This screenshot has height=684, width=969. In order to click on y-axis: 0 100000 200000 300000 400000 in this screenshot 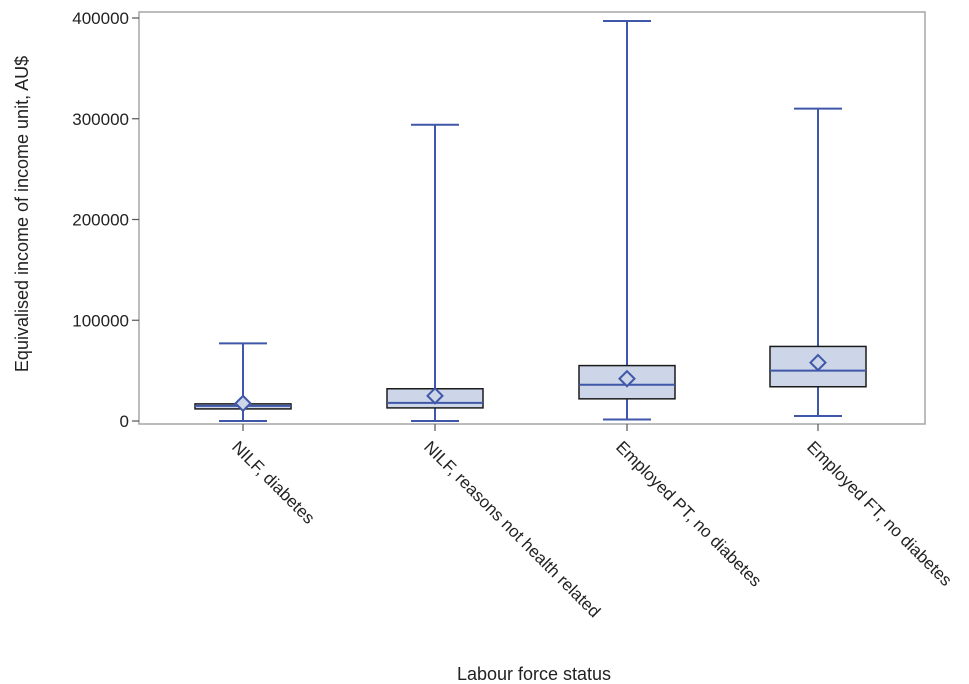, I will do `click(105, 220)`.